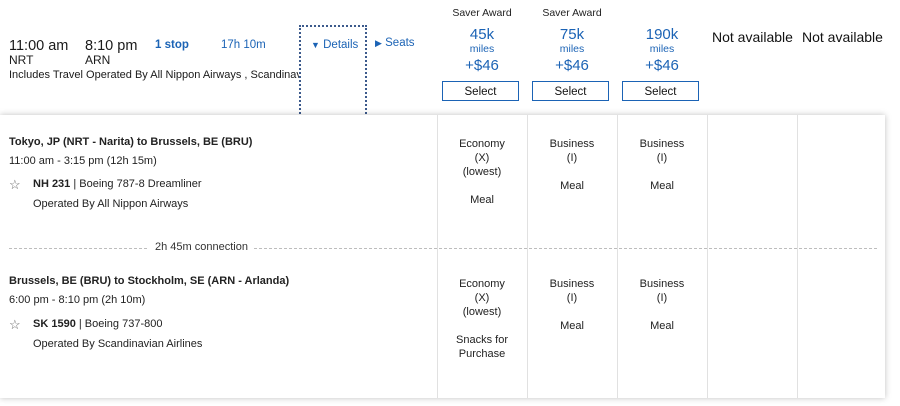 The width and height of the screenshot is (900, 406). I want to click on caret-down-icon: ▼, so click(315, 45).